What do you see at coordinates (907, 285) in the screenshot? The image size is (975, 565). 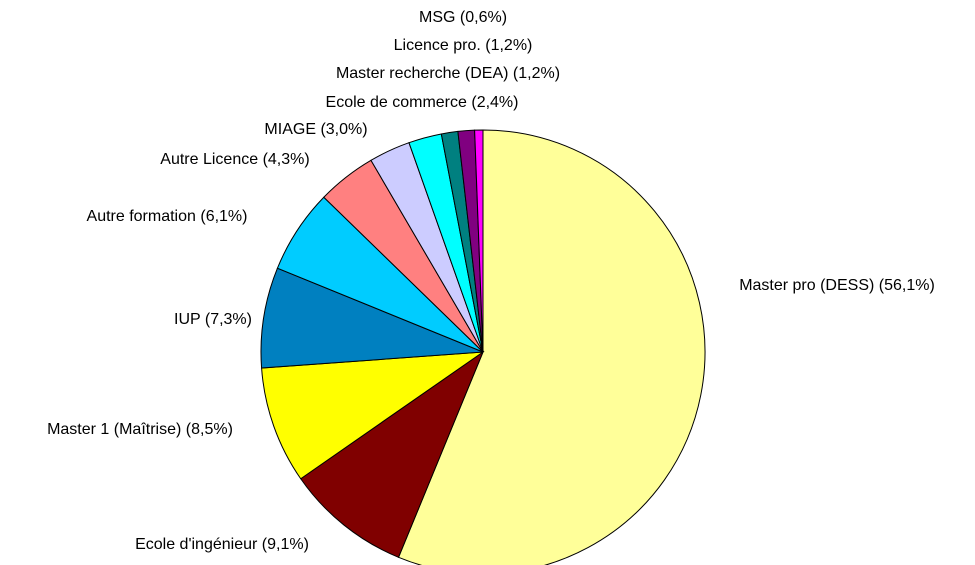 I see `slice-value-label: (56,1%)` at bounding box center [907, 285].